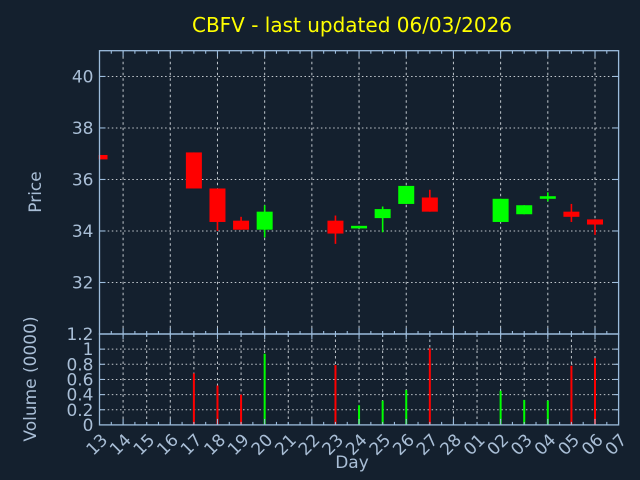  What do you see at coordinates (616, 444) in the screenshot?
I see `tick-label: 07` at bounding box center [616, 444].